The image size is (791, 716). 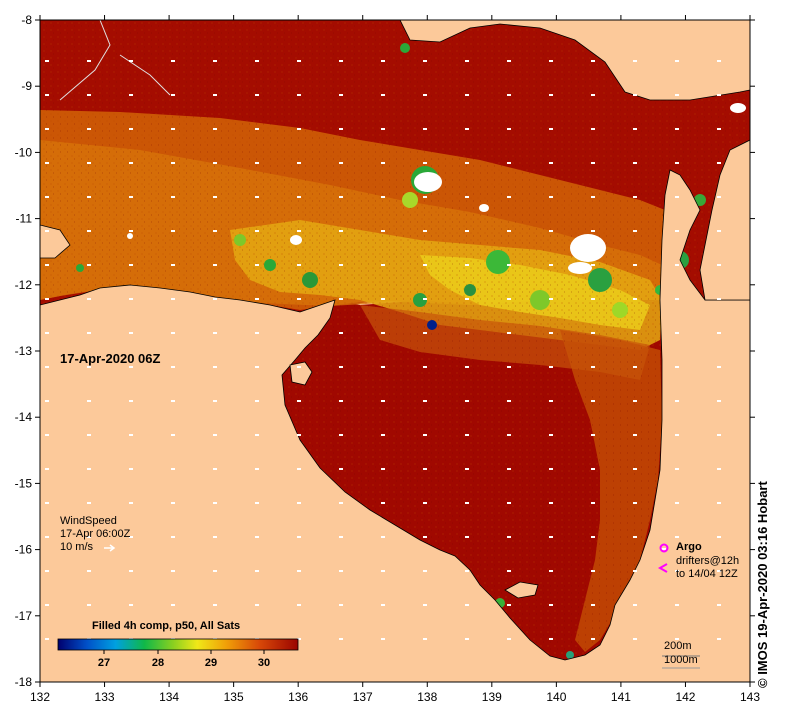 I want to click on lon-tick-label: 140, so click(x=556, y=697).